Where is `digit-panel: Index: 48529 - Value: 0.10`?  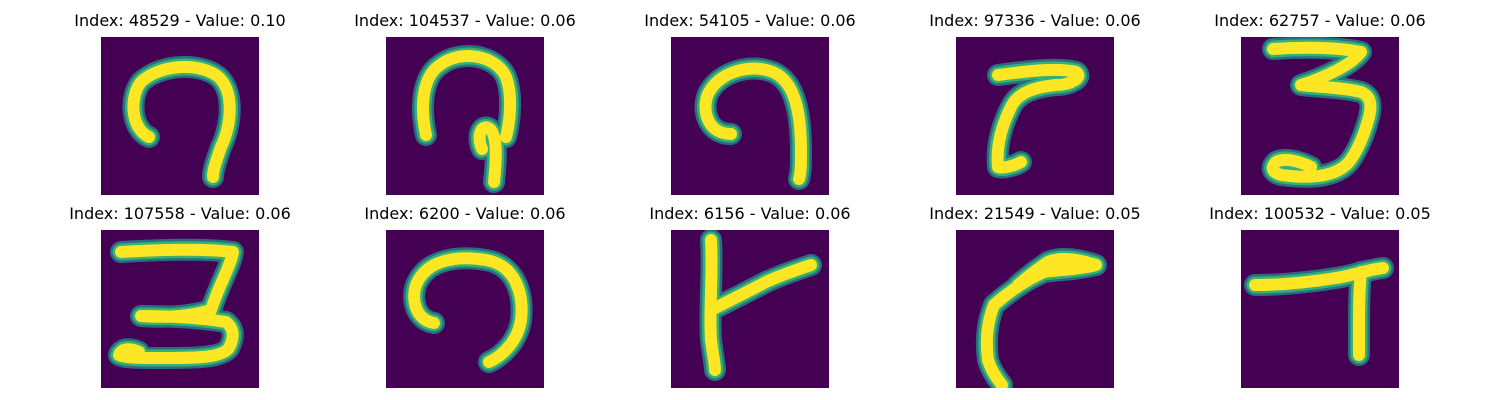 digit-panel: Index: 48529 - Value: 0.10 is located at coordinates (180, 102).